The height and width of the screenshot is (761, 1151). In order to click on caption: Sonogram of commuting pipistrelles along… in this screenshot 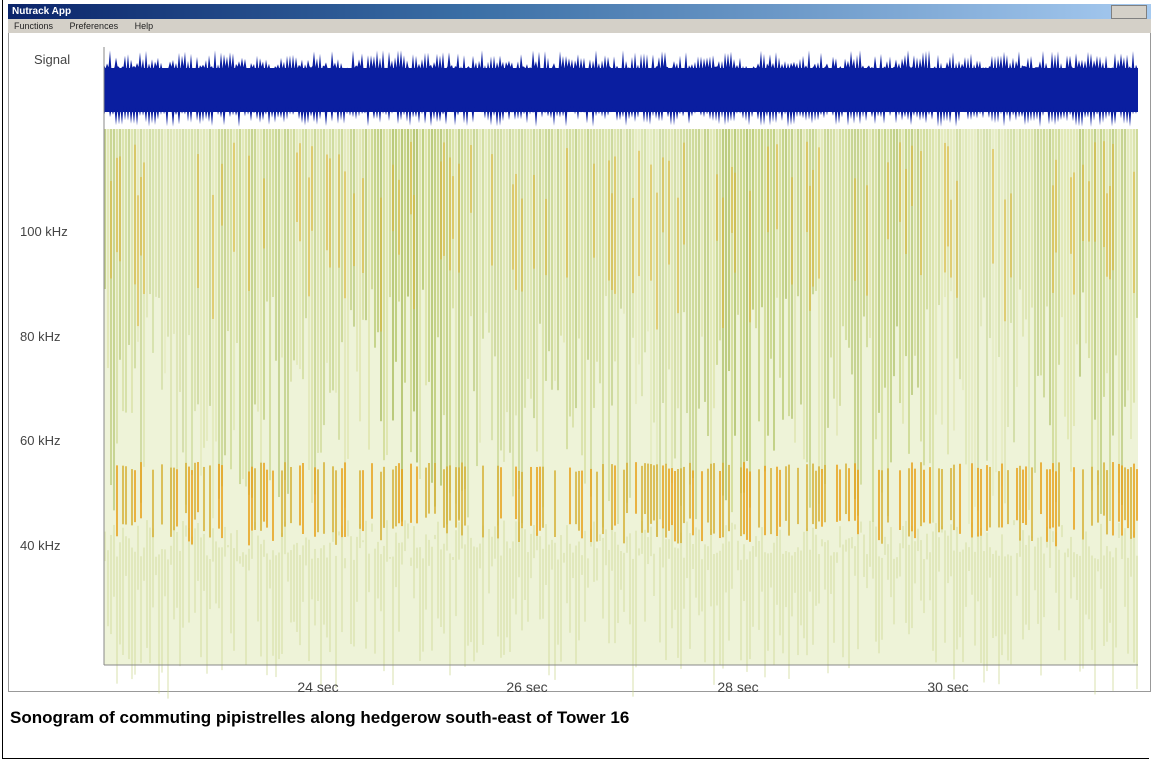, I will do `click(320, 717)`.